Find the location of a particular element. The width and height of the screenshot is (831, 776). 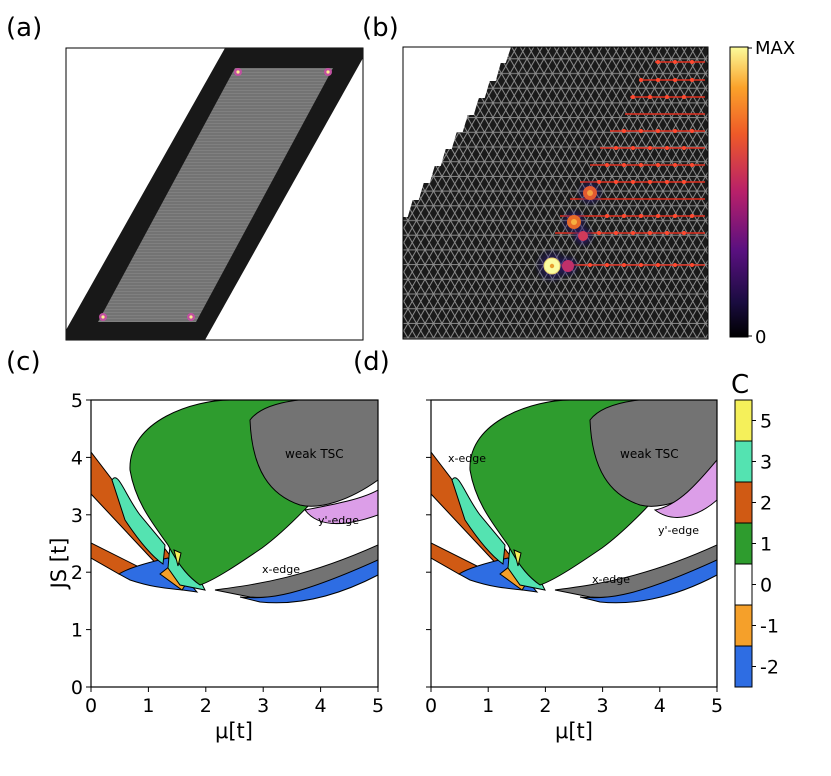

region-yprime-edge is located at coordinates (341, 507).